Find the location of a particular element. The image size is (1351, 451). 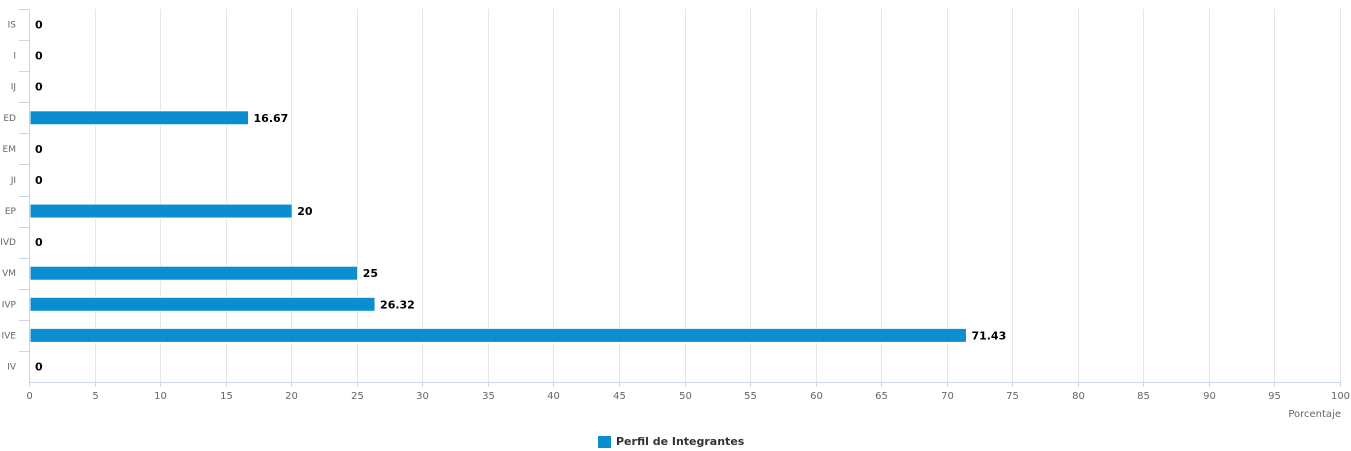

category-label: IV is located at coordinates (12, 367).